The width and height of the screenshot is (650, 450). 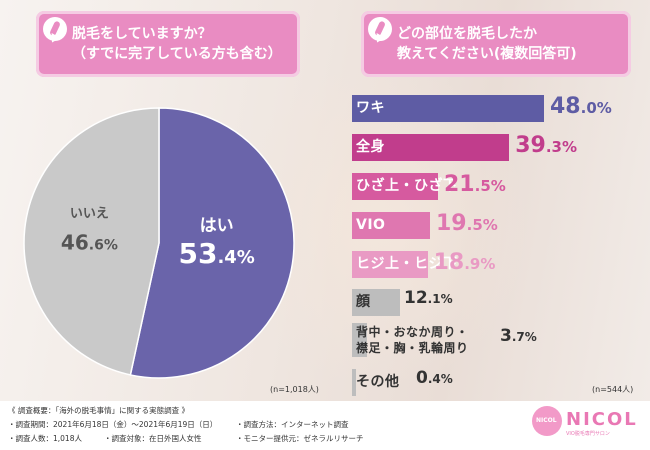 I want to click on pie-category-label: はい, so click(x=217, y=226).